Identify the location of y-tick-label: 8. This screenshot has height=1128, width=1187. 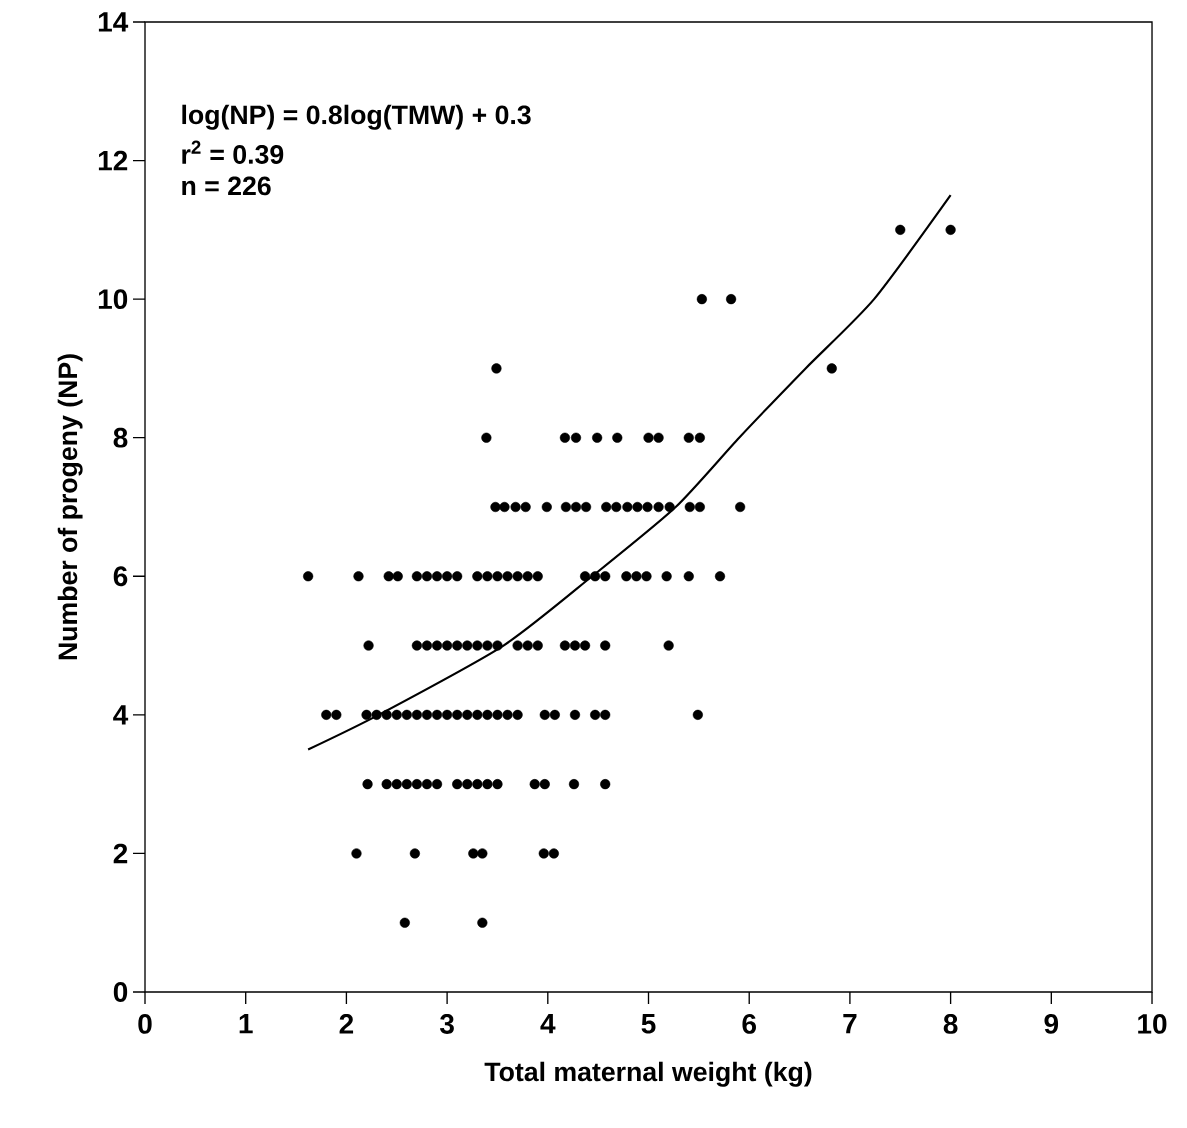
(120, 437).